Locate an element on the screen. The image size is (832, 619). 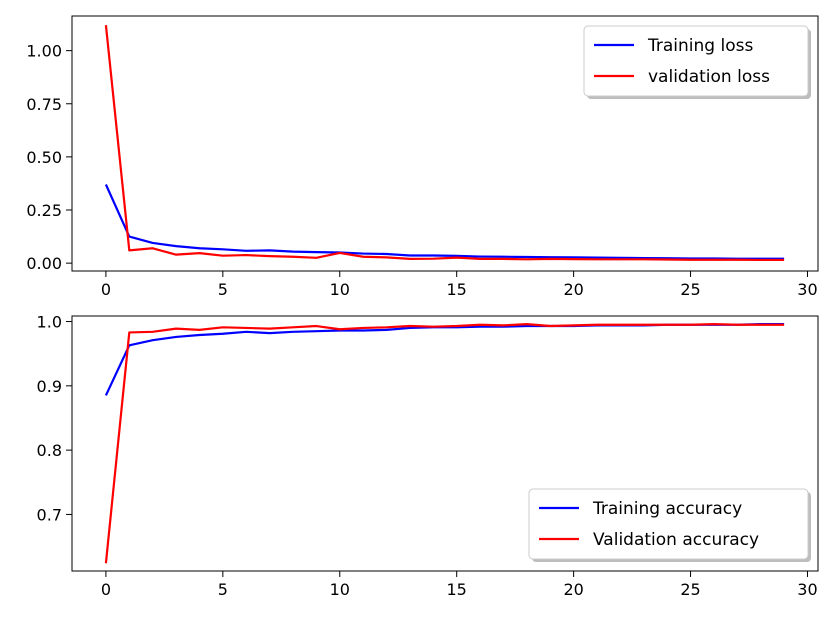
legend-label: Training accuracy is located at coordinates (667, 509).